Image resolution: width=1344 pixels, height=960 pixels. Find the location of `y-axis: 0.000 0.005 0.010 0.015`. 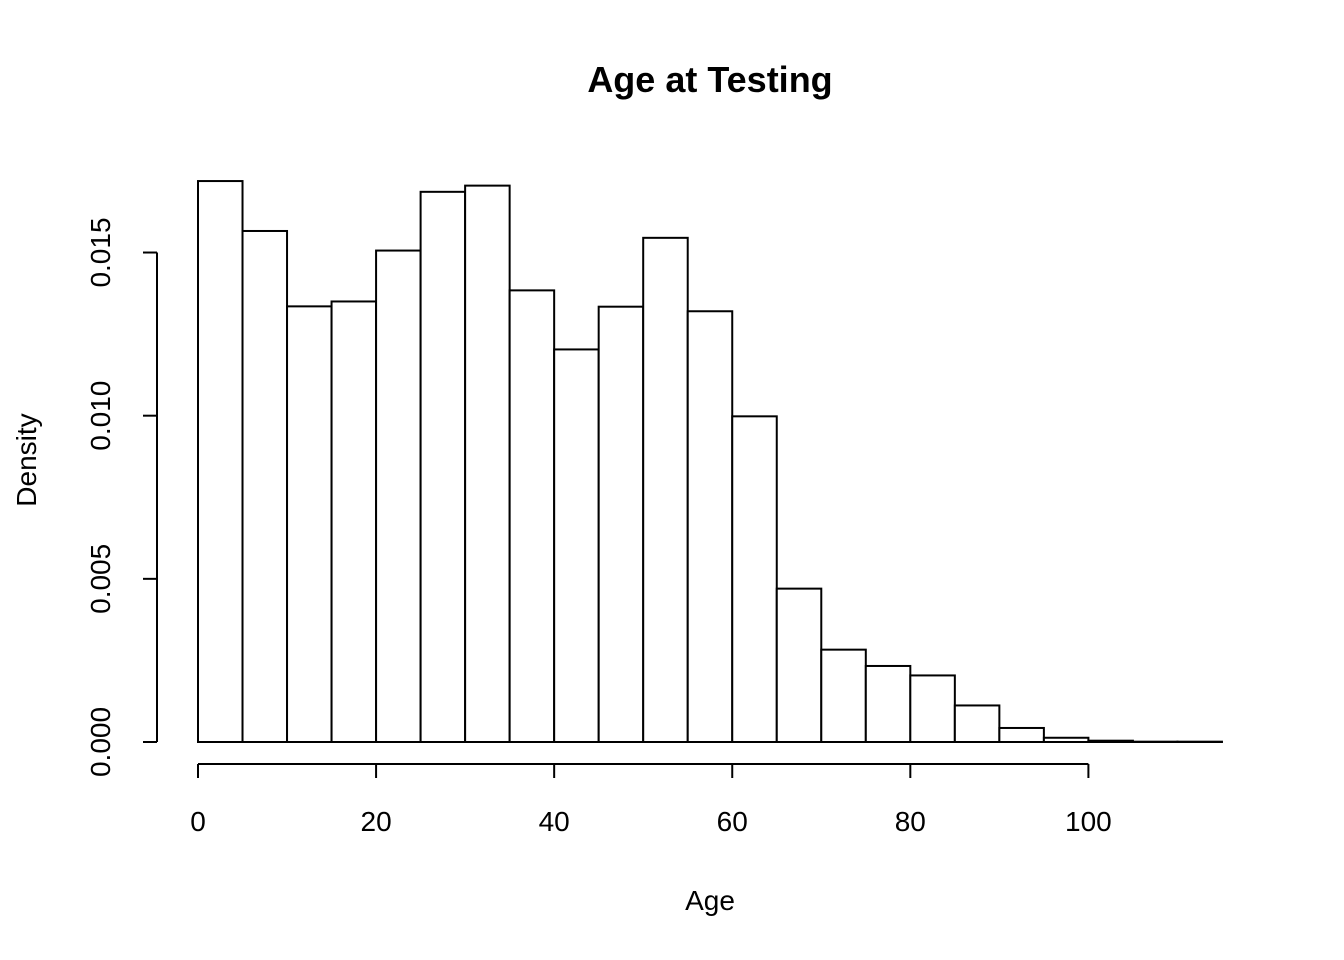

y-axis: 0.000 0.005 0.010 0.015 is located at coordinates (121, 497).